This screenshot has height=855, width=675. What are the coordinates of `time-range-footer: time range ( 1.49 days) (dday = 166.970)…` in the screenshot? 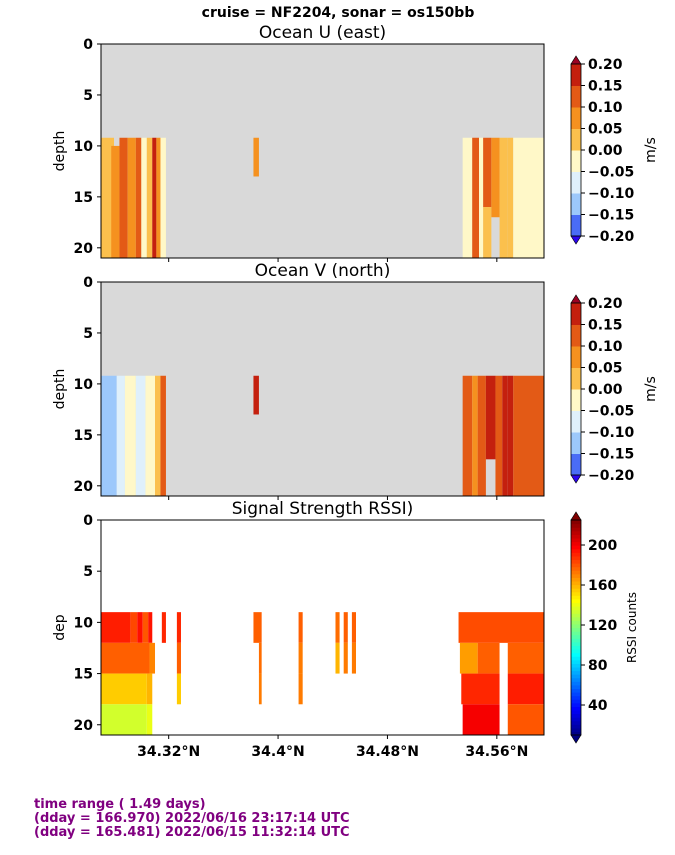 It's located at (192, 819).